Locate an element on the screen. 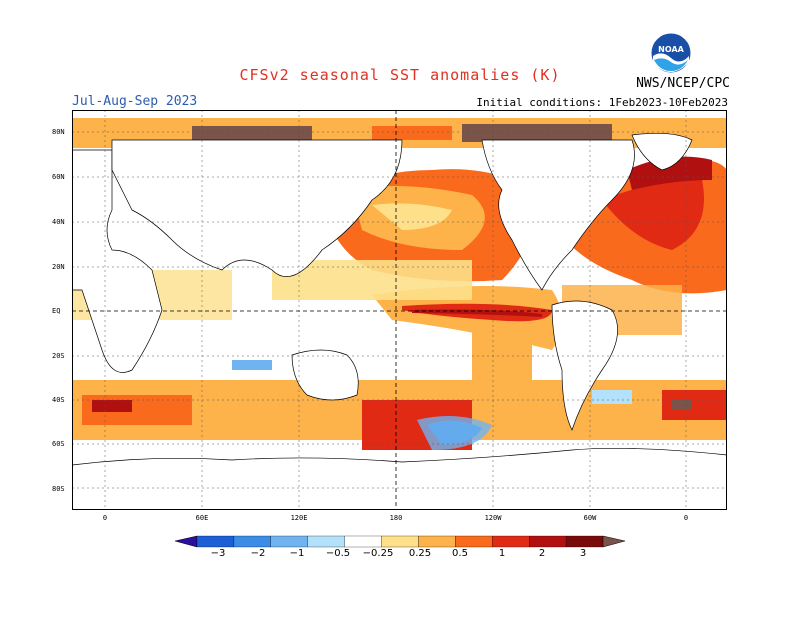 The height and width of the screenshot is (618, 800). land-north-america is located at coordinates (558, 215).